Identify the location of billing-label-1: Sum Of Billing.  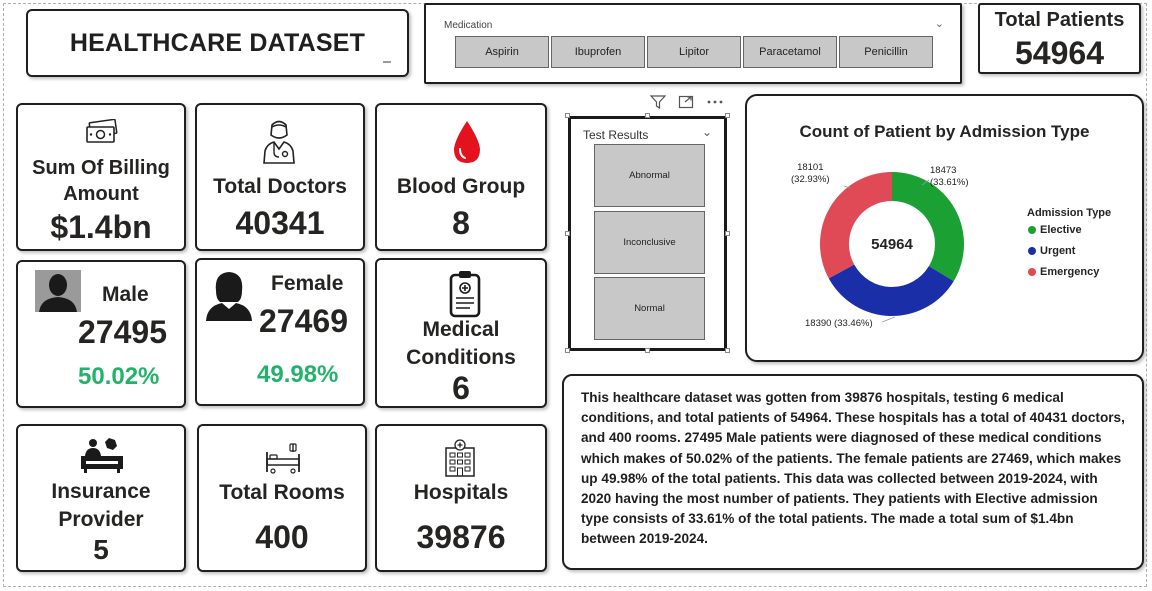
(101, 168).